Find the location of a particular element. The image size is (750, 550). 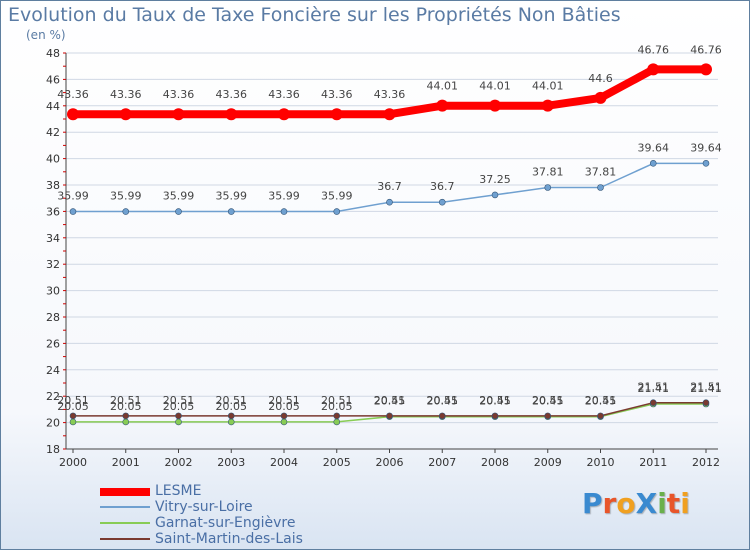

legend-swatch-vitry is located at coordinates (125, 507).